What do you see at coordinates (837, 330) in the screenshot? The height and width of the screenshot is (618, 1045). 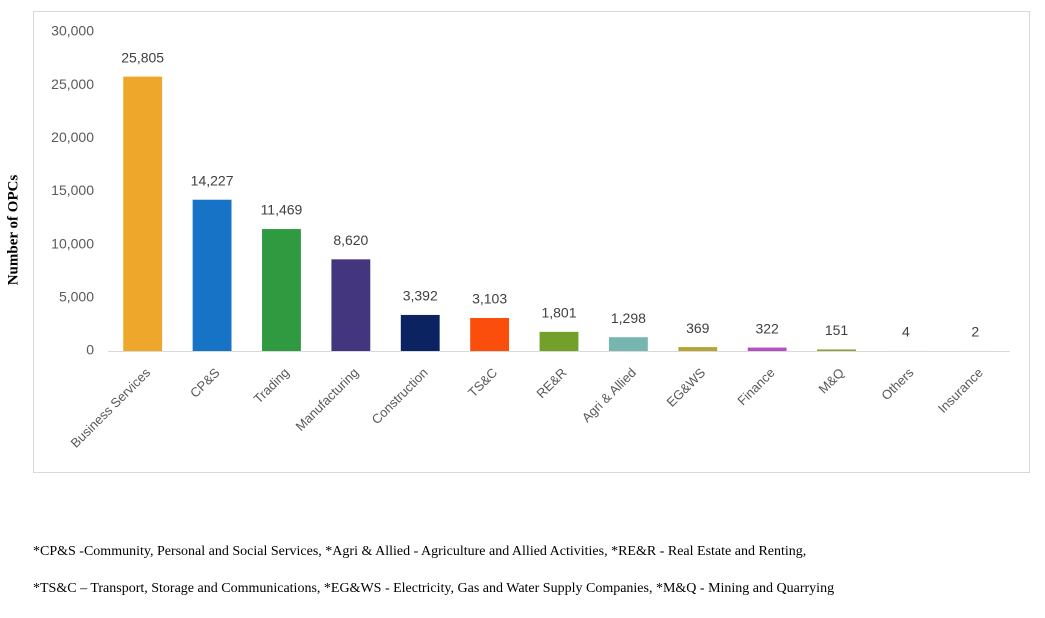 I see `data-label: 151` at bounding box center [837, 330].